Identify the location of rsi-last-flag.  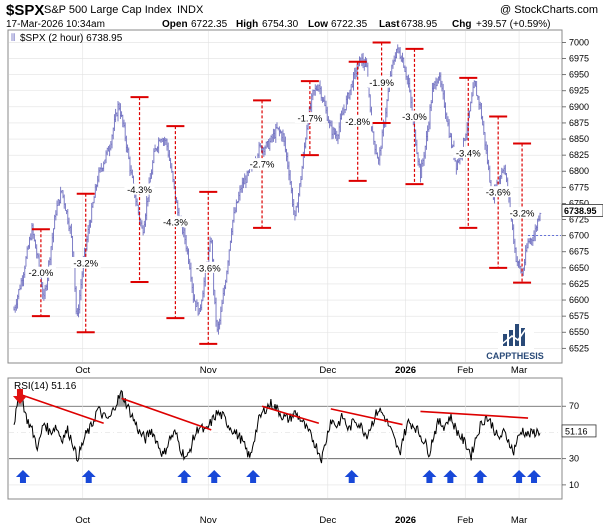
(579, 431).